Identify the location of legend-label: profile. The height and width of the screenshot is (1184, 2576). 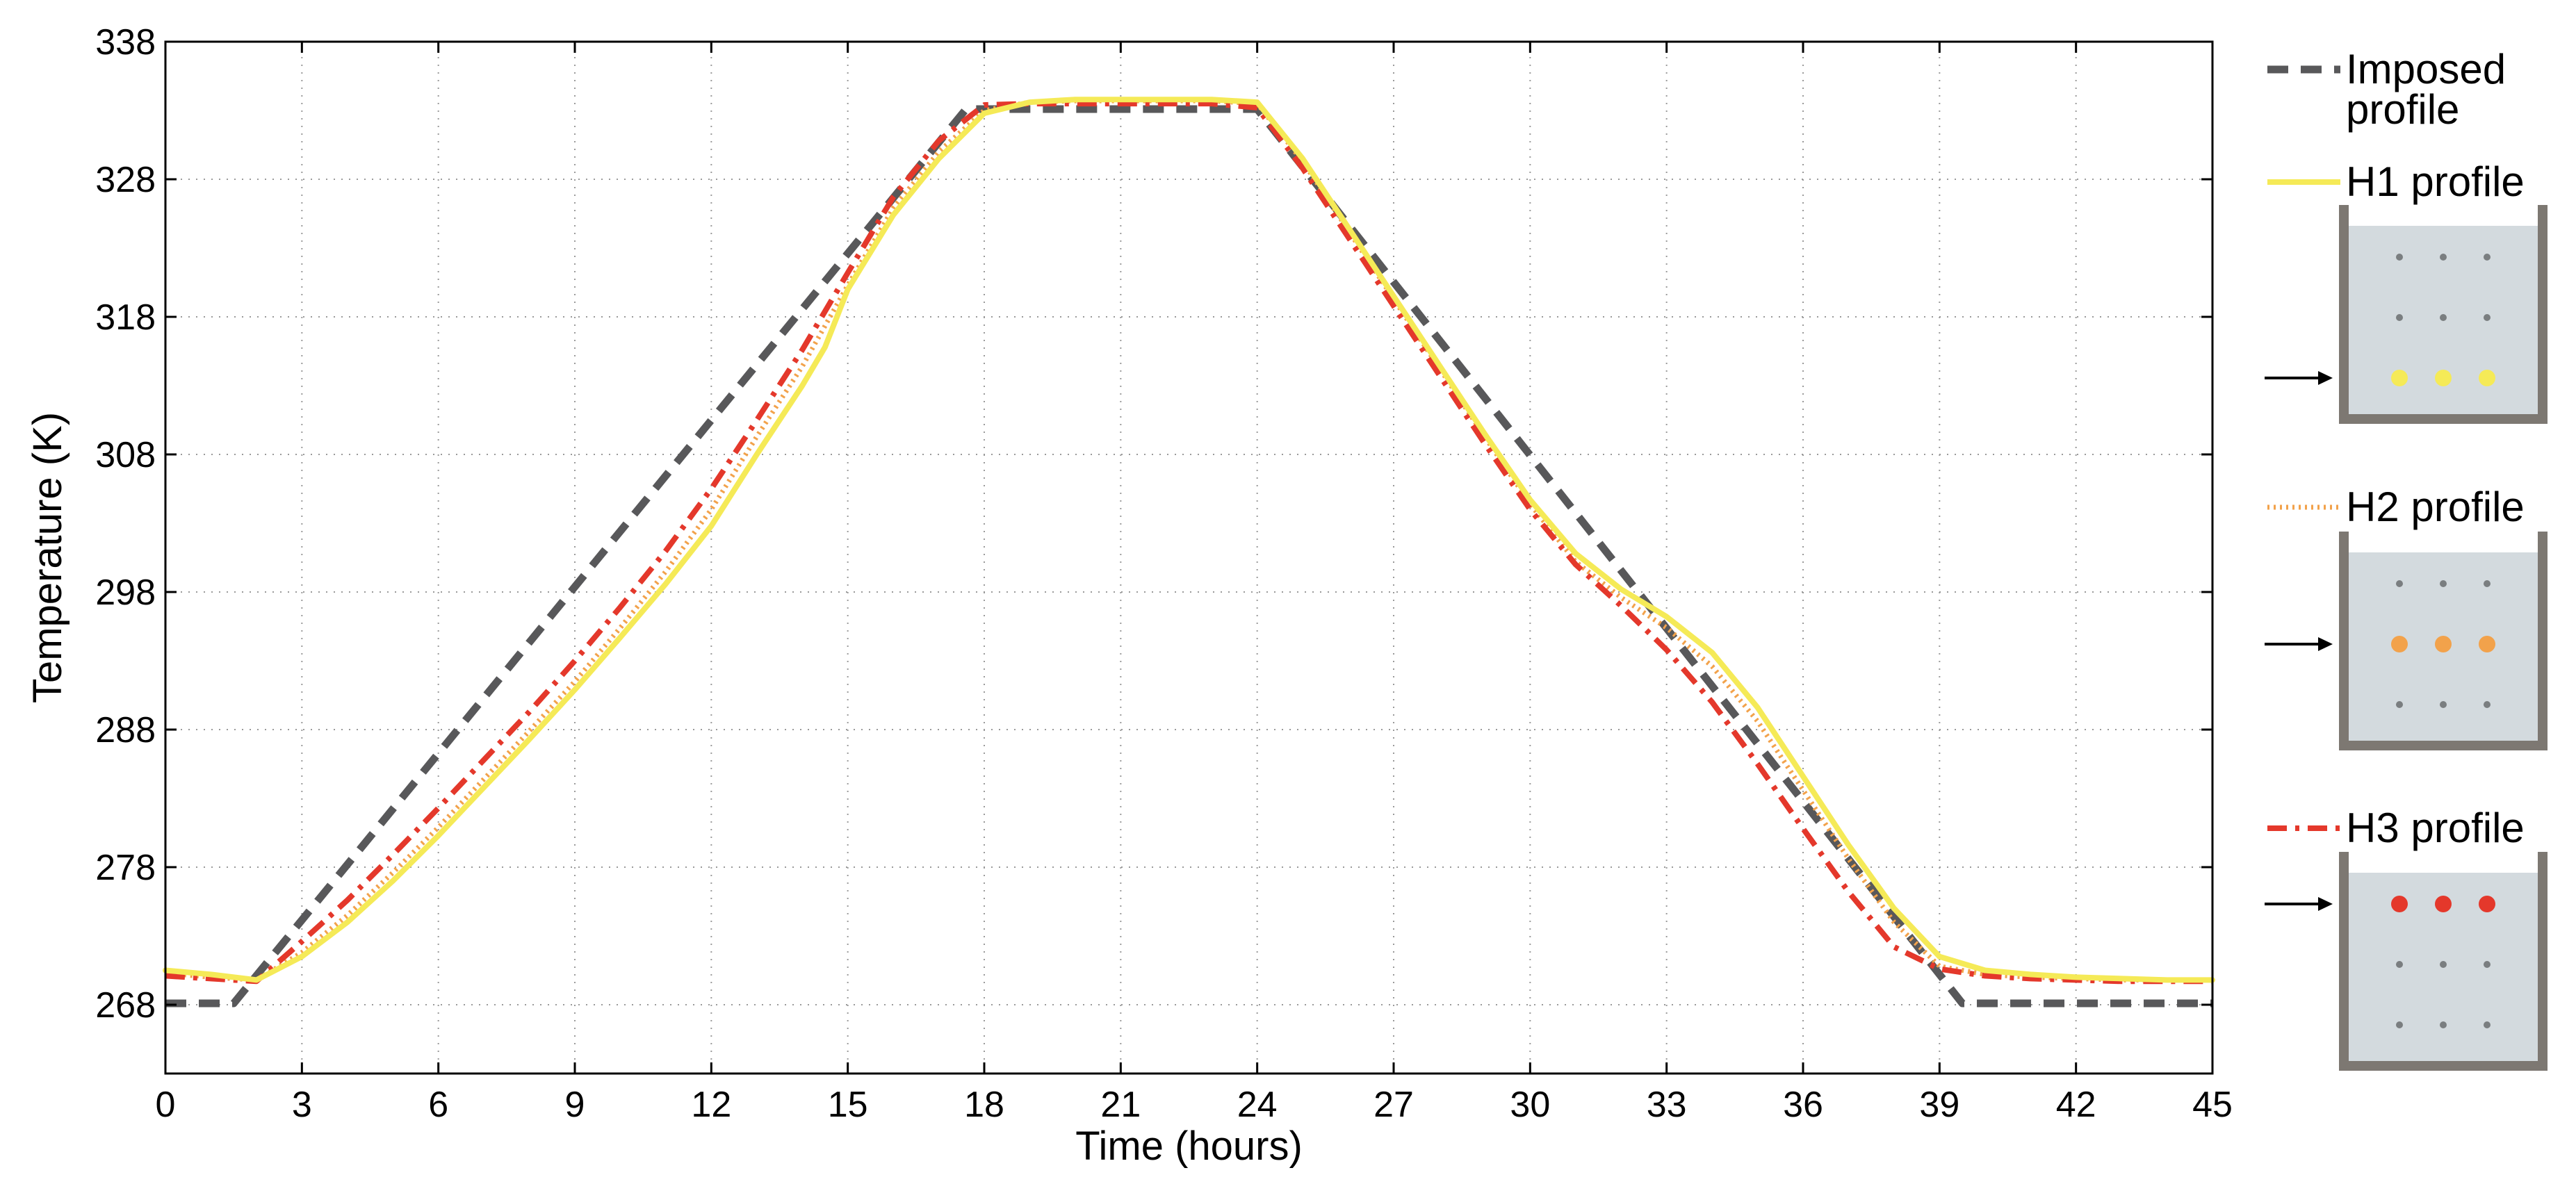
(2402, 110).